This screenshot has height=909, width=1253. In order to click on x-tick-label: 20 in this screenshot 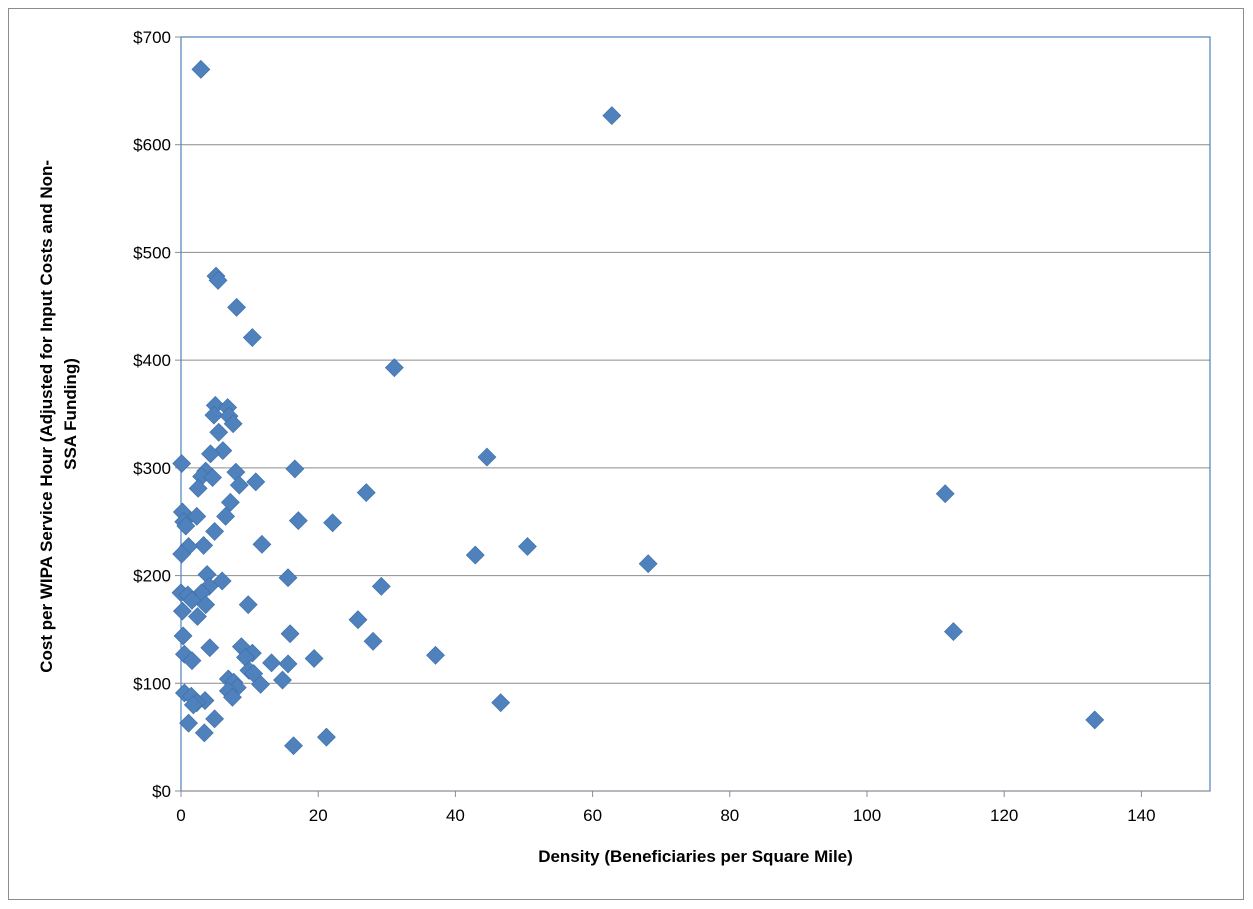, I will do `click(318, 815)`.